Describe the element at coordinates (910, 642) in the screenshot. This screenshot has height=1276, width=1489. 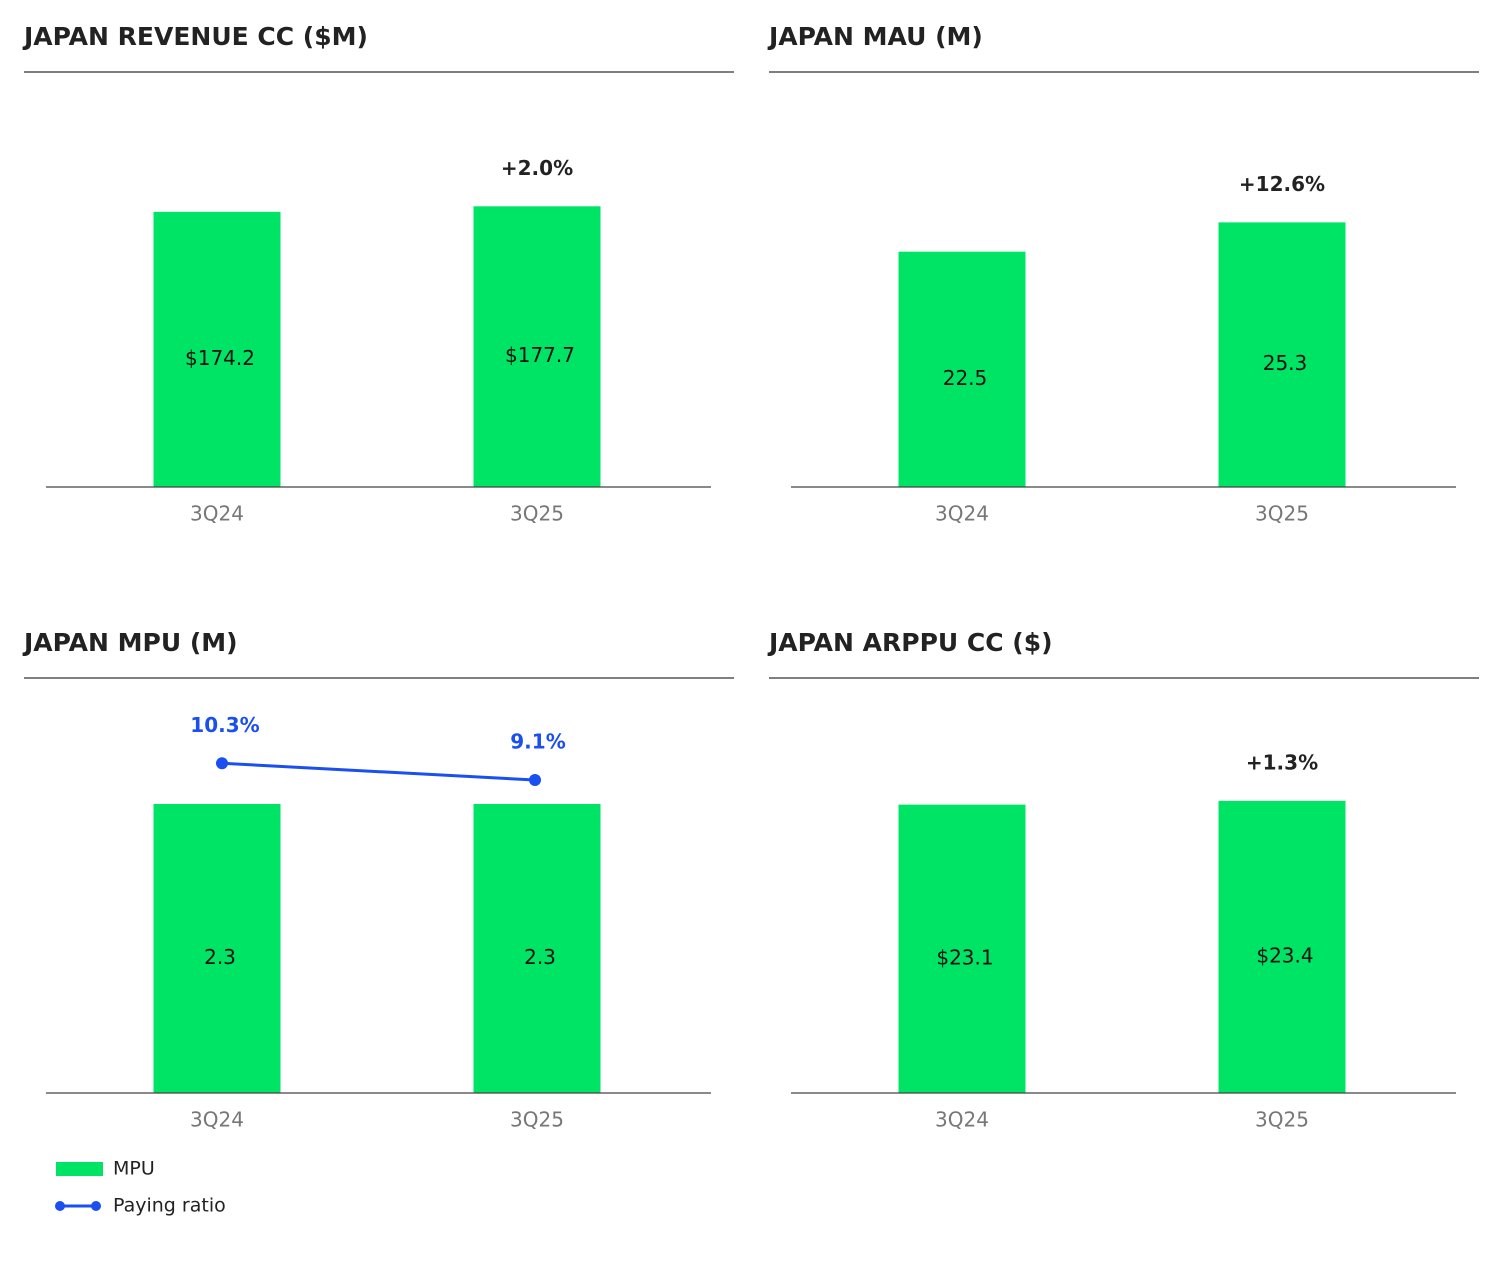
I see `chart-title: JAPAN ARPPU CC ($)` at that location.